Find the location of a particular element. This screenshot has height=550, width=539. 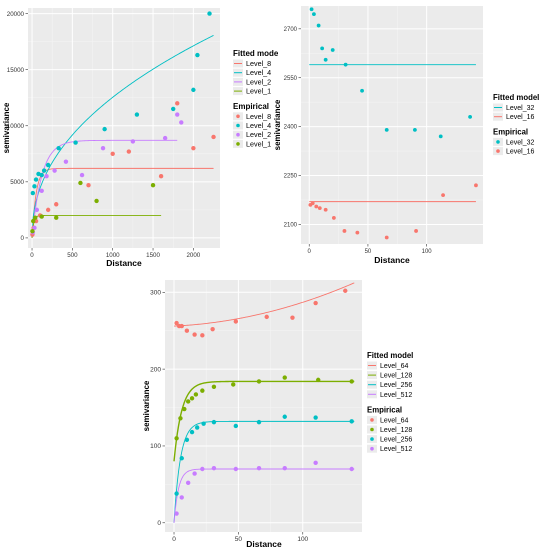

x-tick-label: 1500 is located at coordinates (153, 255).